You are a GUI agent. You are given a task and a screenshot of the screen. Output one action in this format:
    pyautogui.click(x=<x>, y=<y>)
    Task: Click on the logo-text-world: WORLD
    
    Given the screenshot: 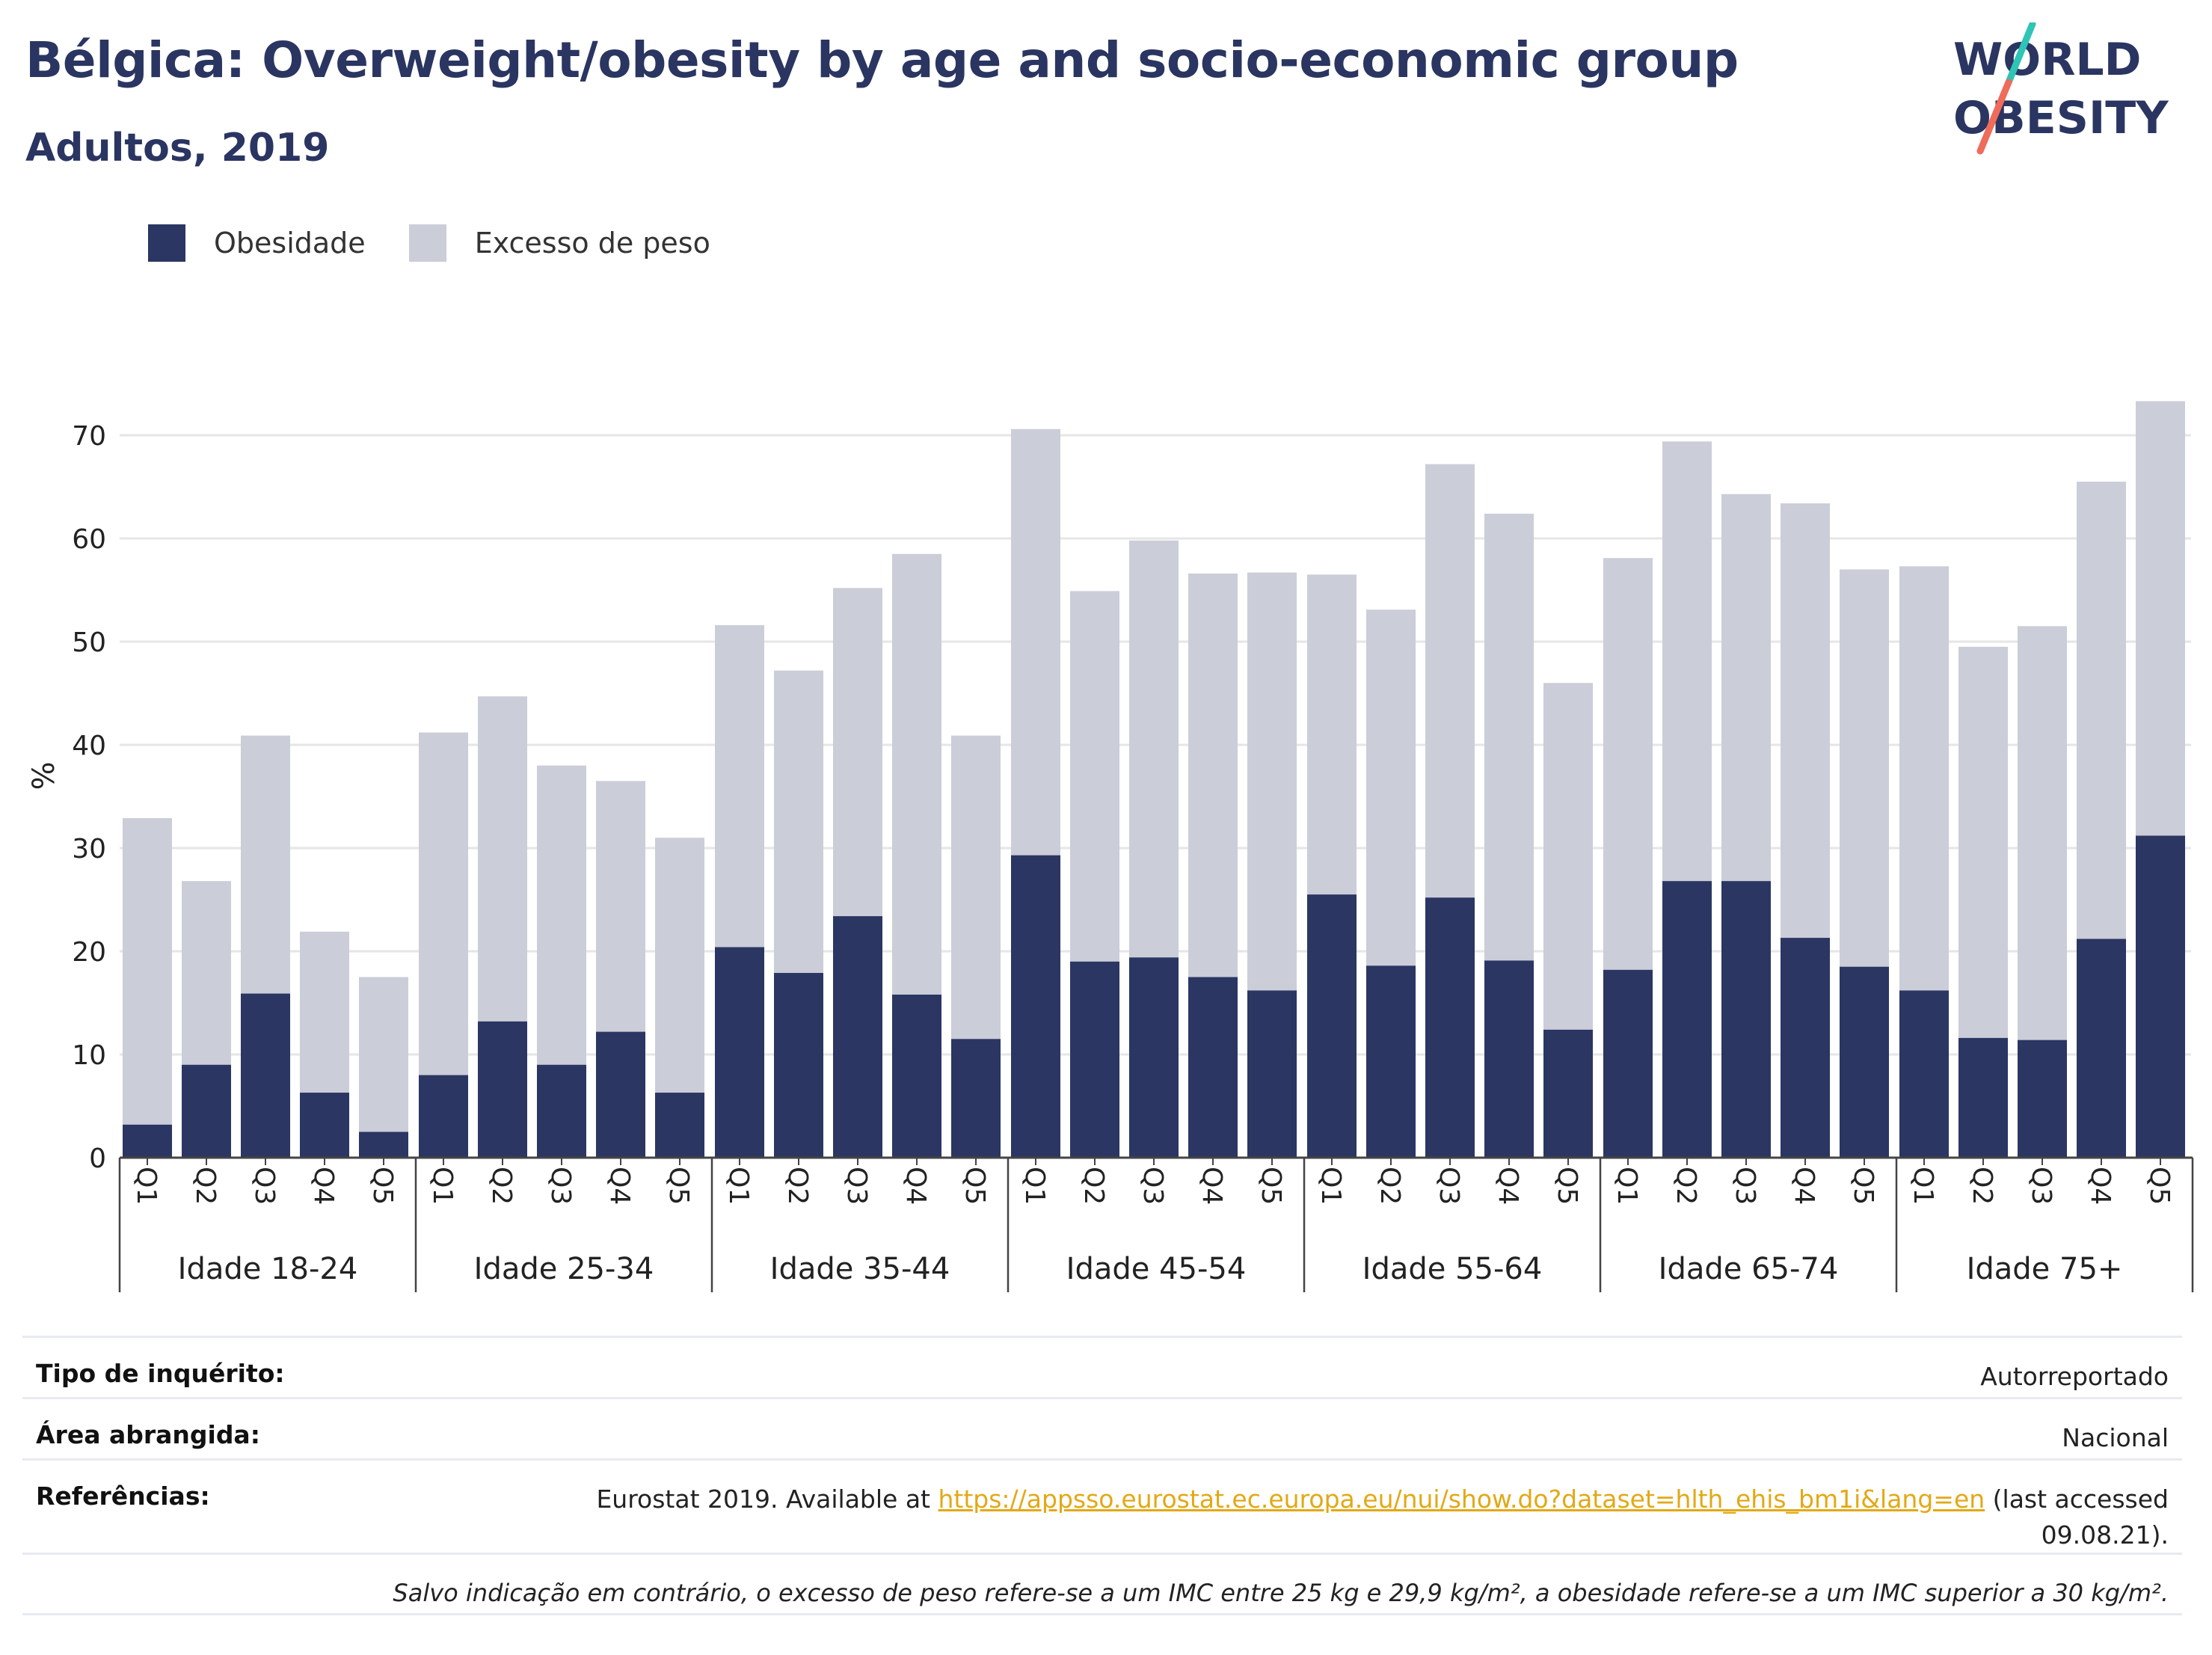 What is the action you would take?
    pyautogui.click(x=2047, y=60)
    